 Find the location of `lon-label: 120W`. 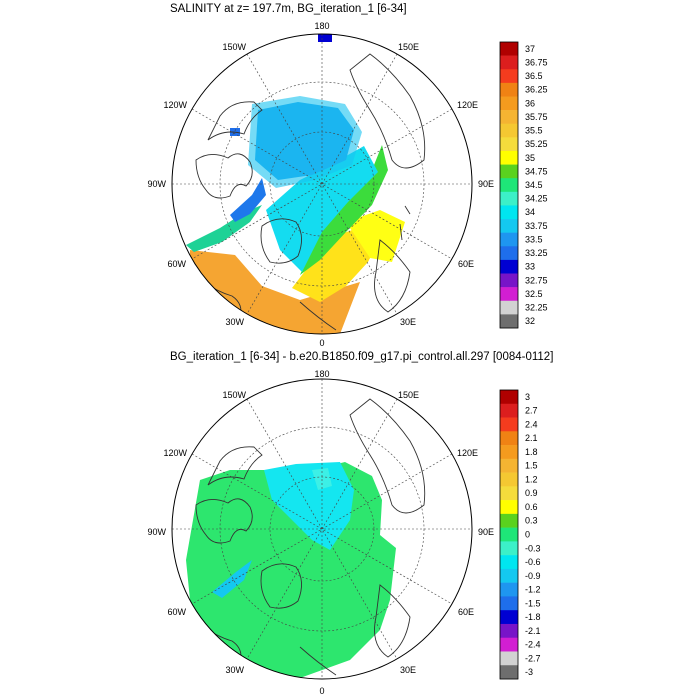

lon-label: 120W is located at coordinates (175, 105).